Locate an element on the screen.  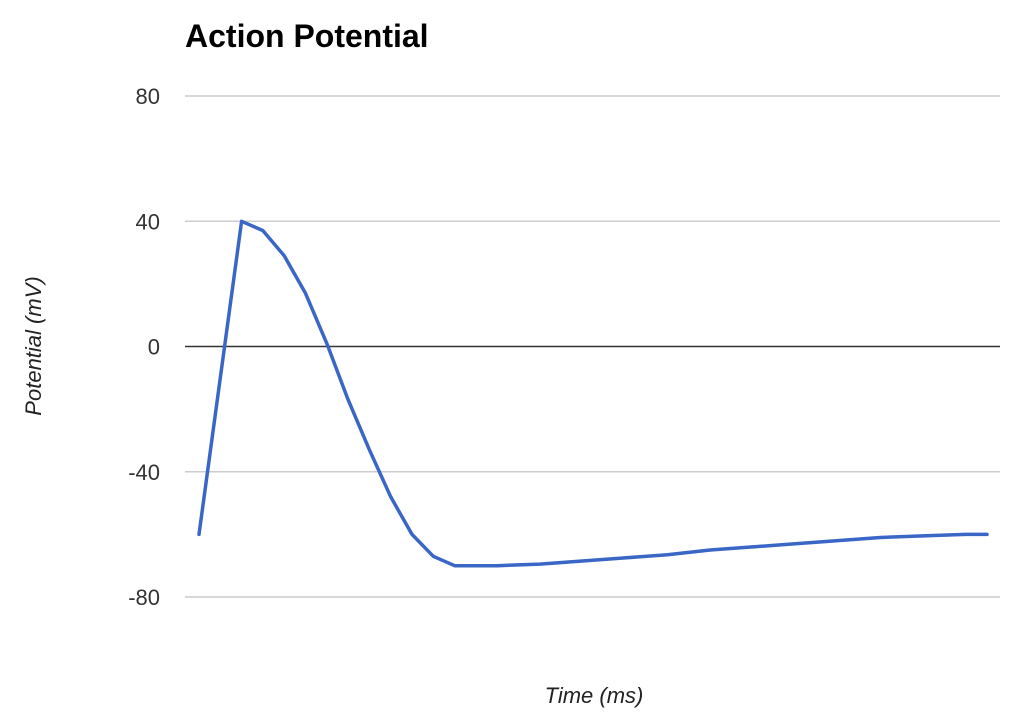
y-tick-label: 0 is located at coordinates (154, 347).